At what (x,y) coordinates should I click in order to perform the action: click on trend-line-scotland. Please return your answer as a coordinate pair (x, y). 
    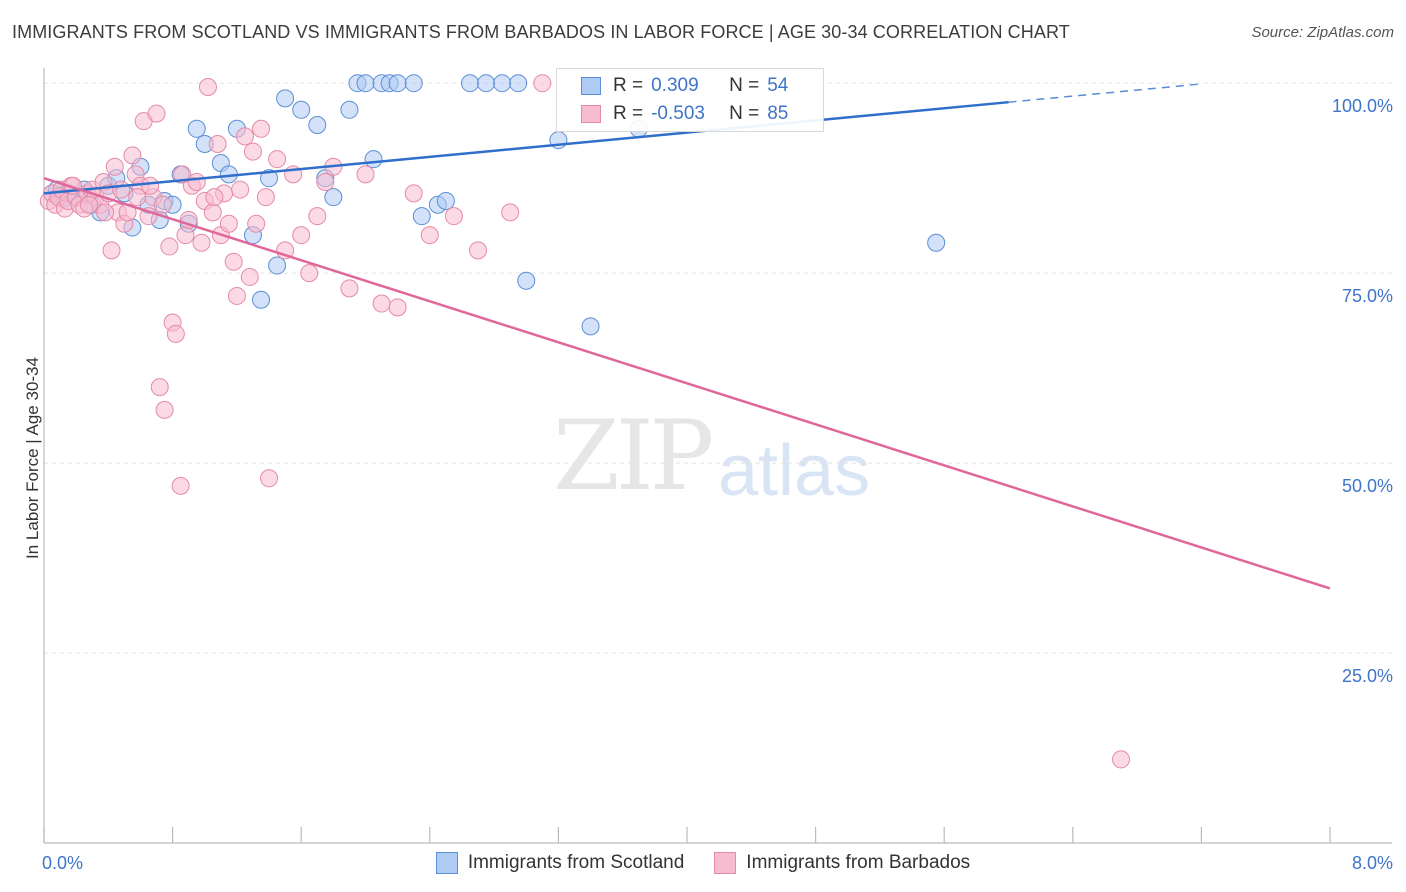
    Looking at the image, I should click on (526, 147).